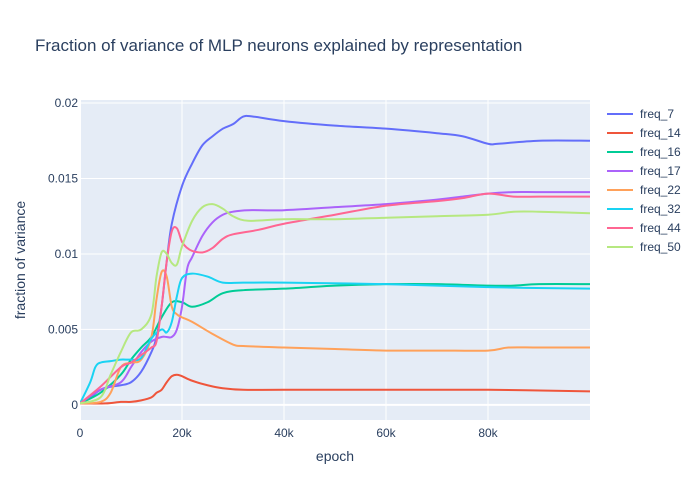  Describe the element at coordinates (660, 190) in the screenshot. I see `legend-label: freq_22` at that location.